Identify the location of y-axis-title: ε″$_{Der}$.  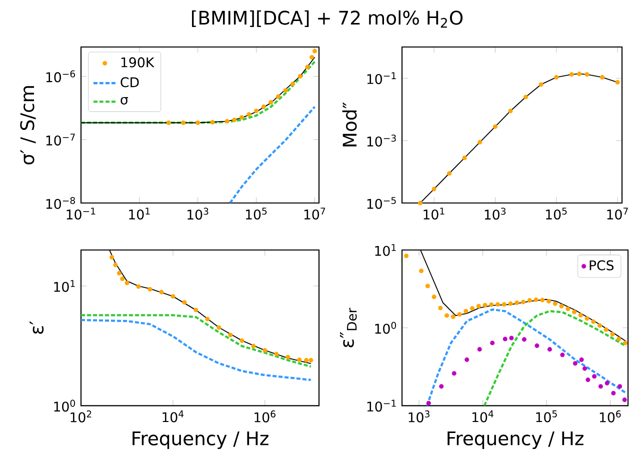
(348, 328).